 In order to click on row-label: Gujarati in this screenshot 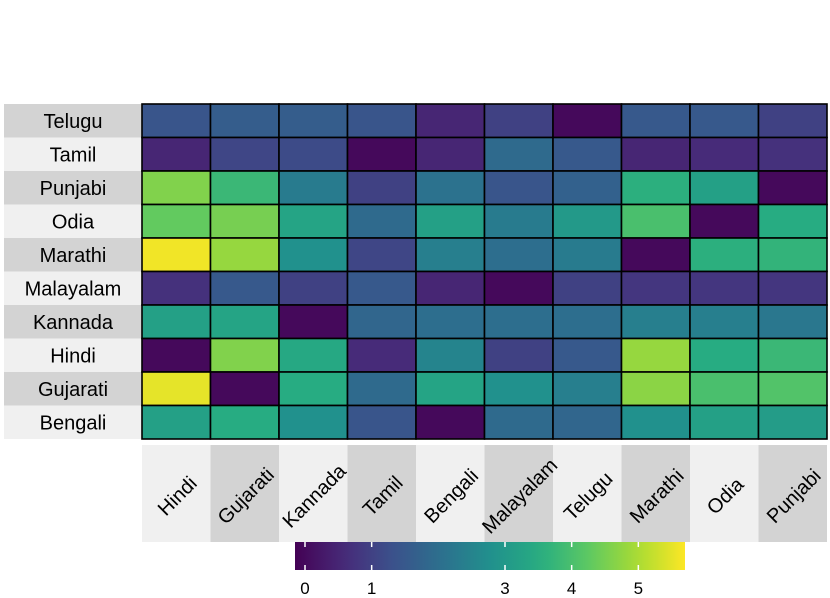, I will do `click(73, 390)`.